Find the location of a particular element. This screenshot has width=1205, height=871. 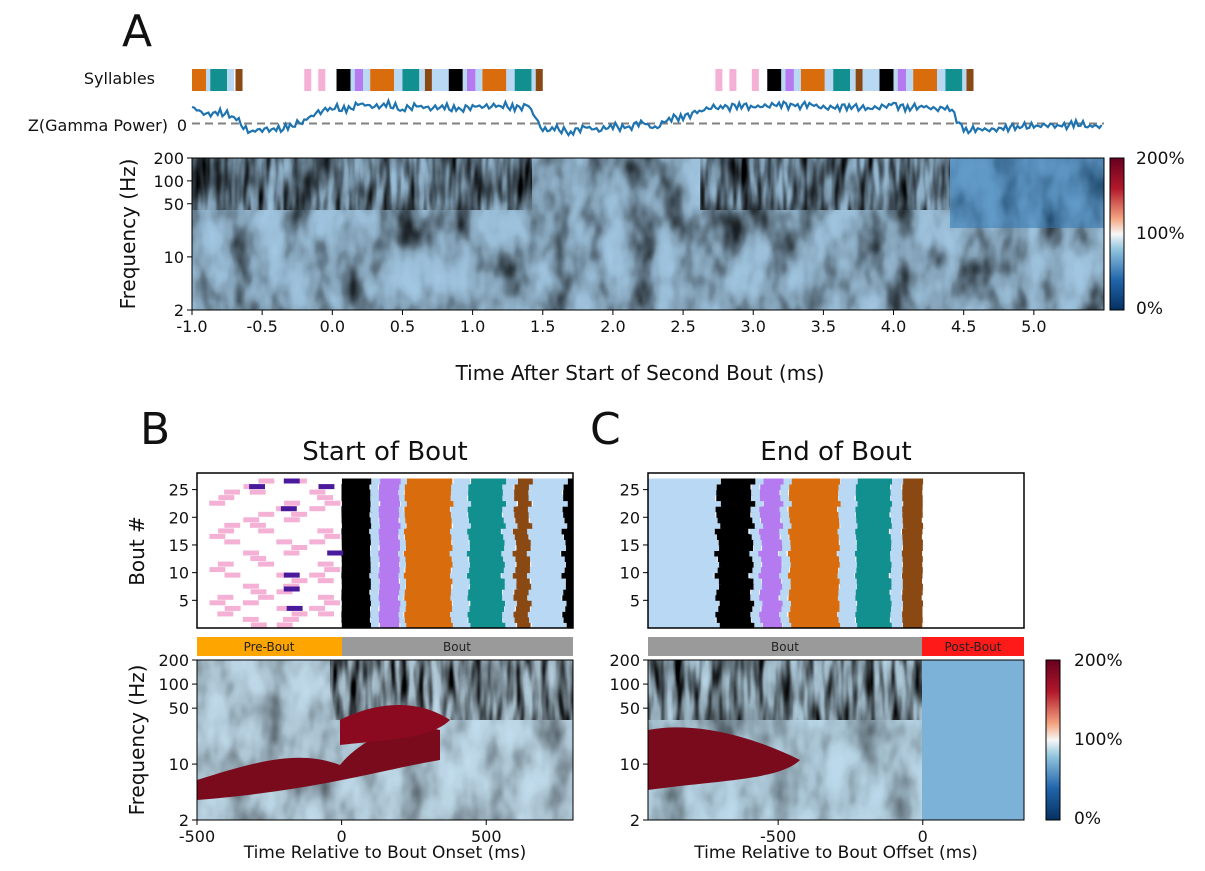

bout-label-b: Bout is located at coordinates (457, 647).